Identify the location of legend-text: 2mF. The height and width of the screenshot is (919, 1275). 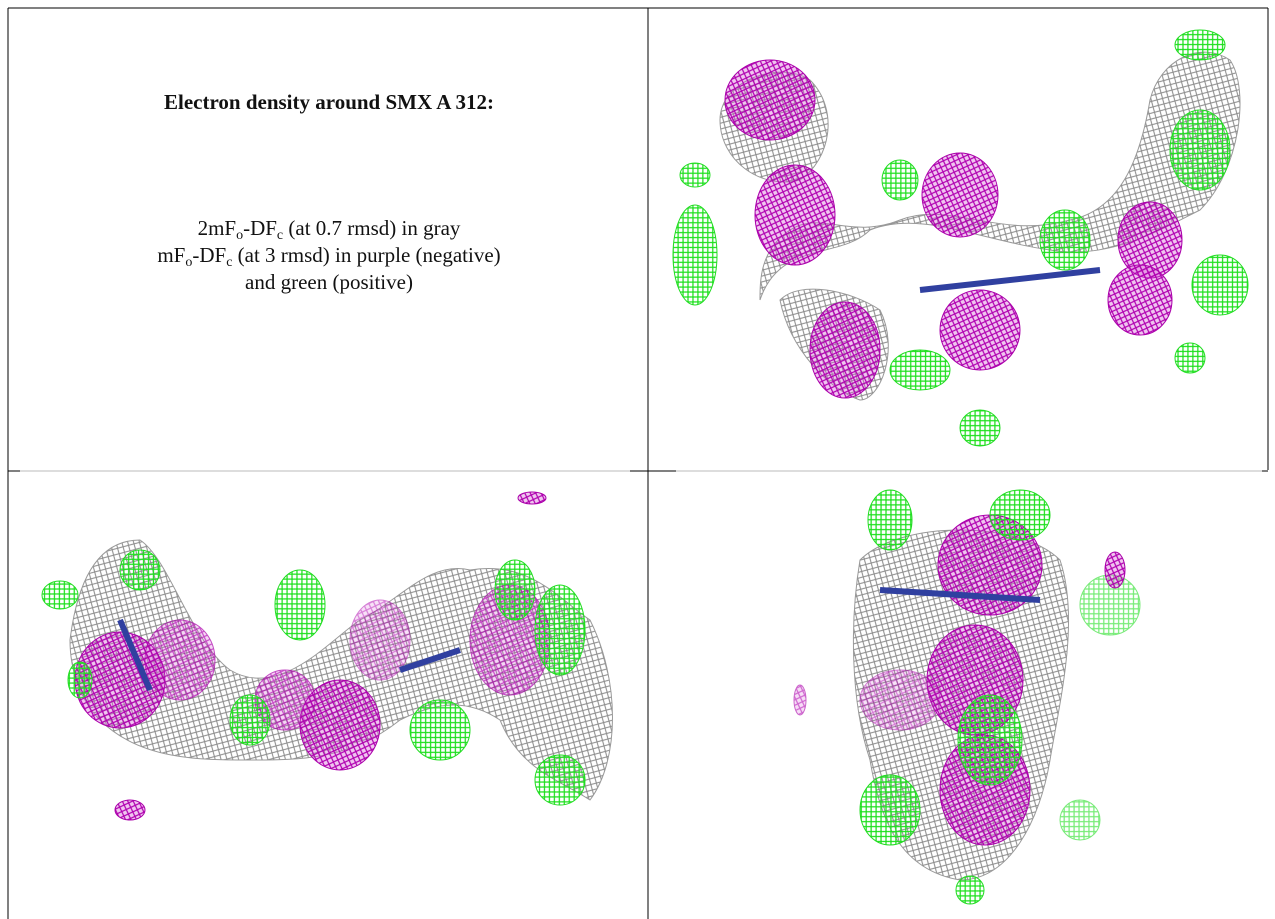
(217, 228).